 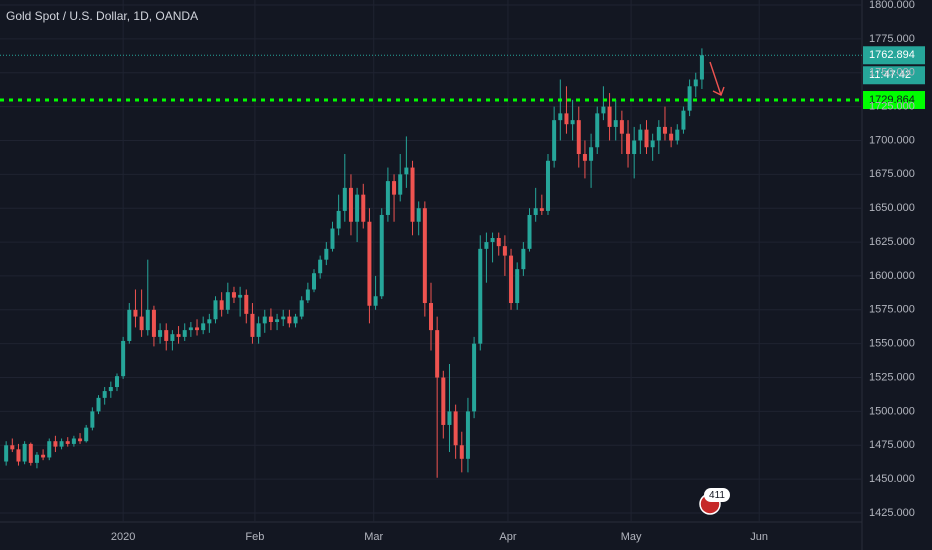 I want to click on event-badge: 411, so click(x=717, y=495).